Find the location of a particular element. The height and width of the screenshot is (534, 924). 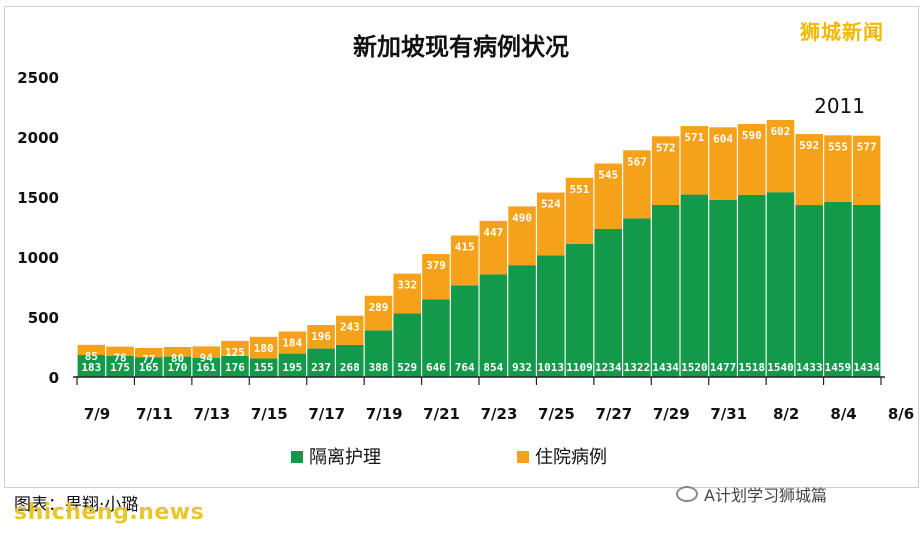

y-tick-label: 0 is located at coordinates (54, 378).